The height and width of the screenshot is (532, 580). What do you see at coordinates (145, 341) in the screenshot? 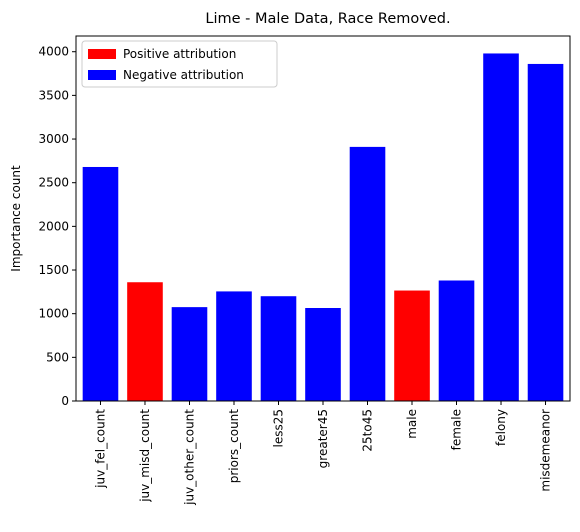
I see `bar-juv_misd_count` at bounding box center [145, 341].